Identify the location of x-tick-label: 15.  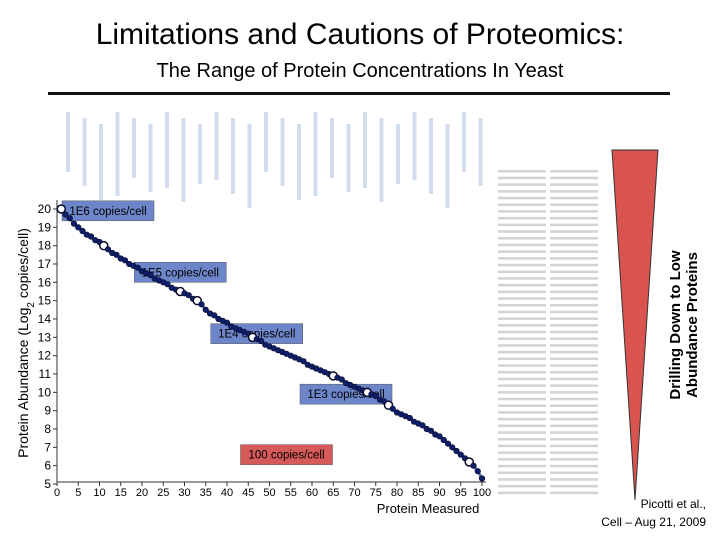
(121, 493).